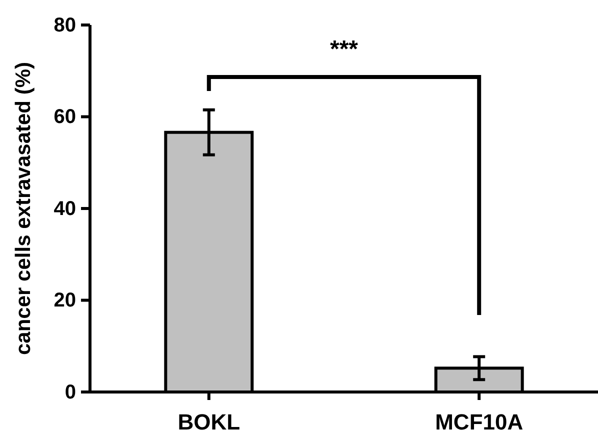 The width and height of the screenshot is (598, 440). Describe the element at coordinates (65, 209) in the screenshot. I see `y-tick-label: 40` at that location.